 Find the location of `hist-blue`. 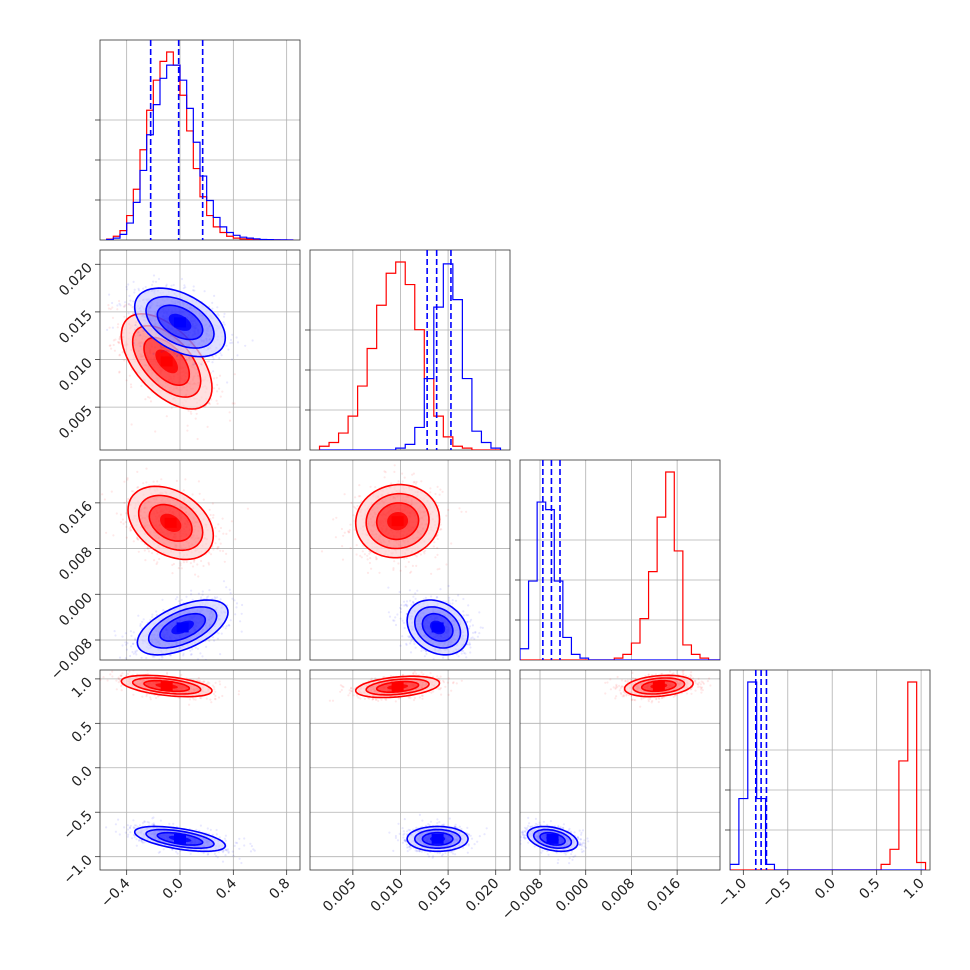

hist-blue is located at coordinates (828, 775).